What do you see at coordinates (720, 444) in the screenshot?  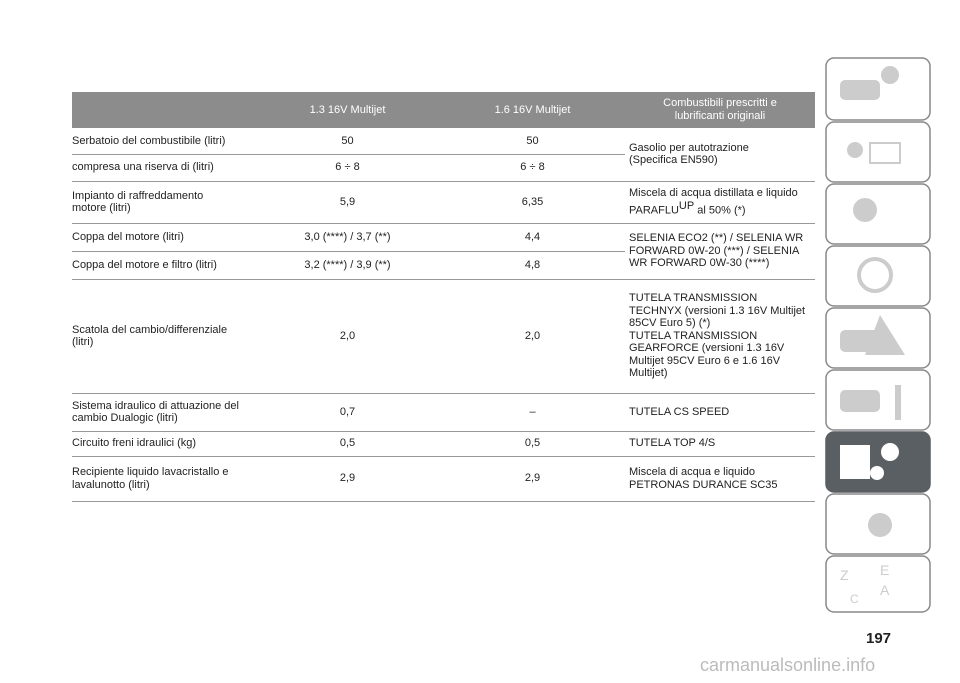 I see `fuel-cell: TUTELA TOP 4/S` at bounding box center [720, 444].